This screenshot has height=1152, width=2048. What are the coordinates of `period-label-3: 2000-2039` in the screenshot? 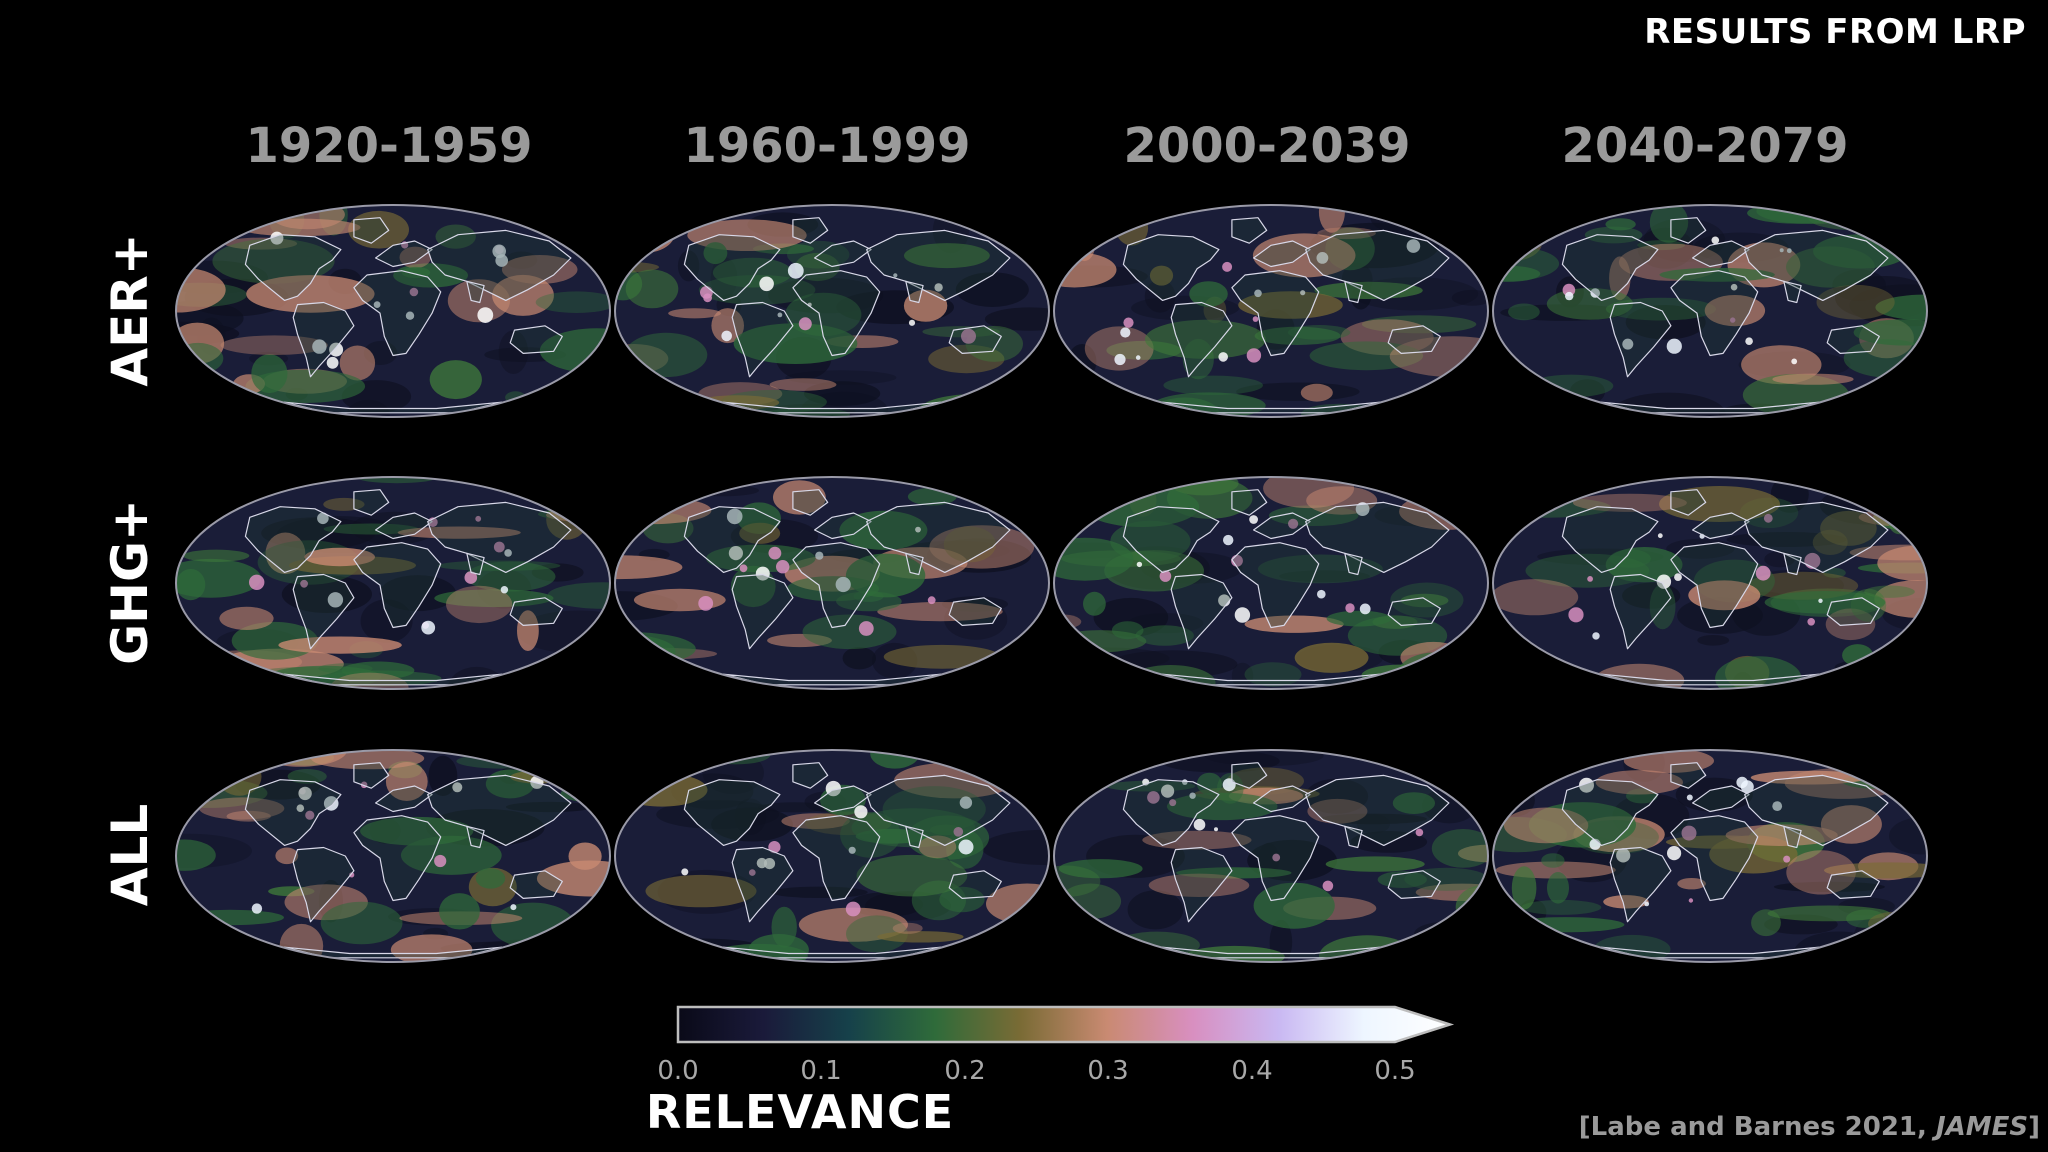 It's located at (1267, 146).